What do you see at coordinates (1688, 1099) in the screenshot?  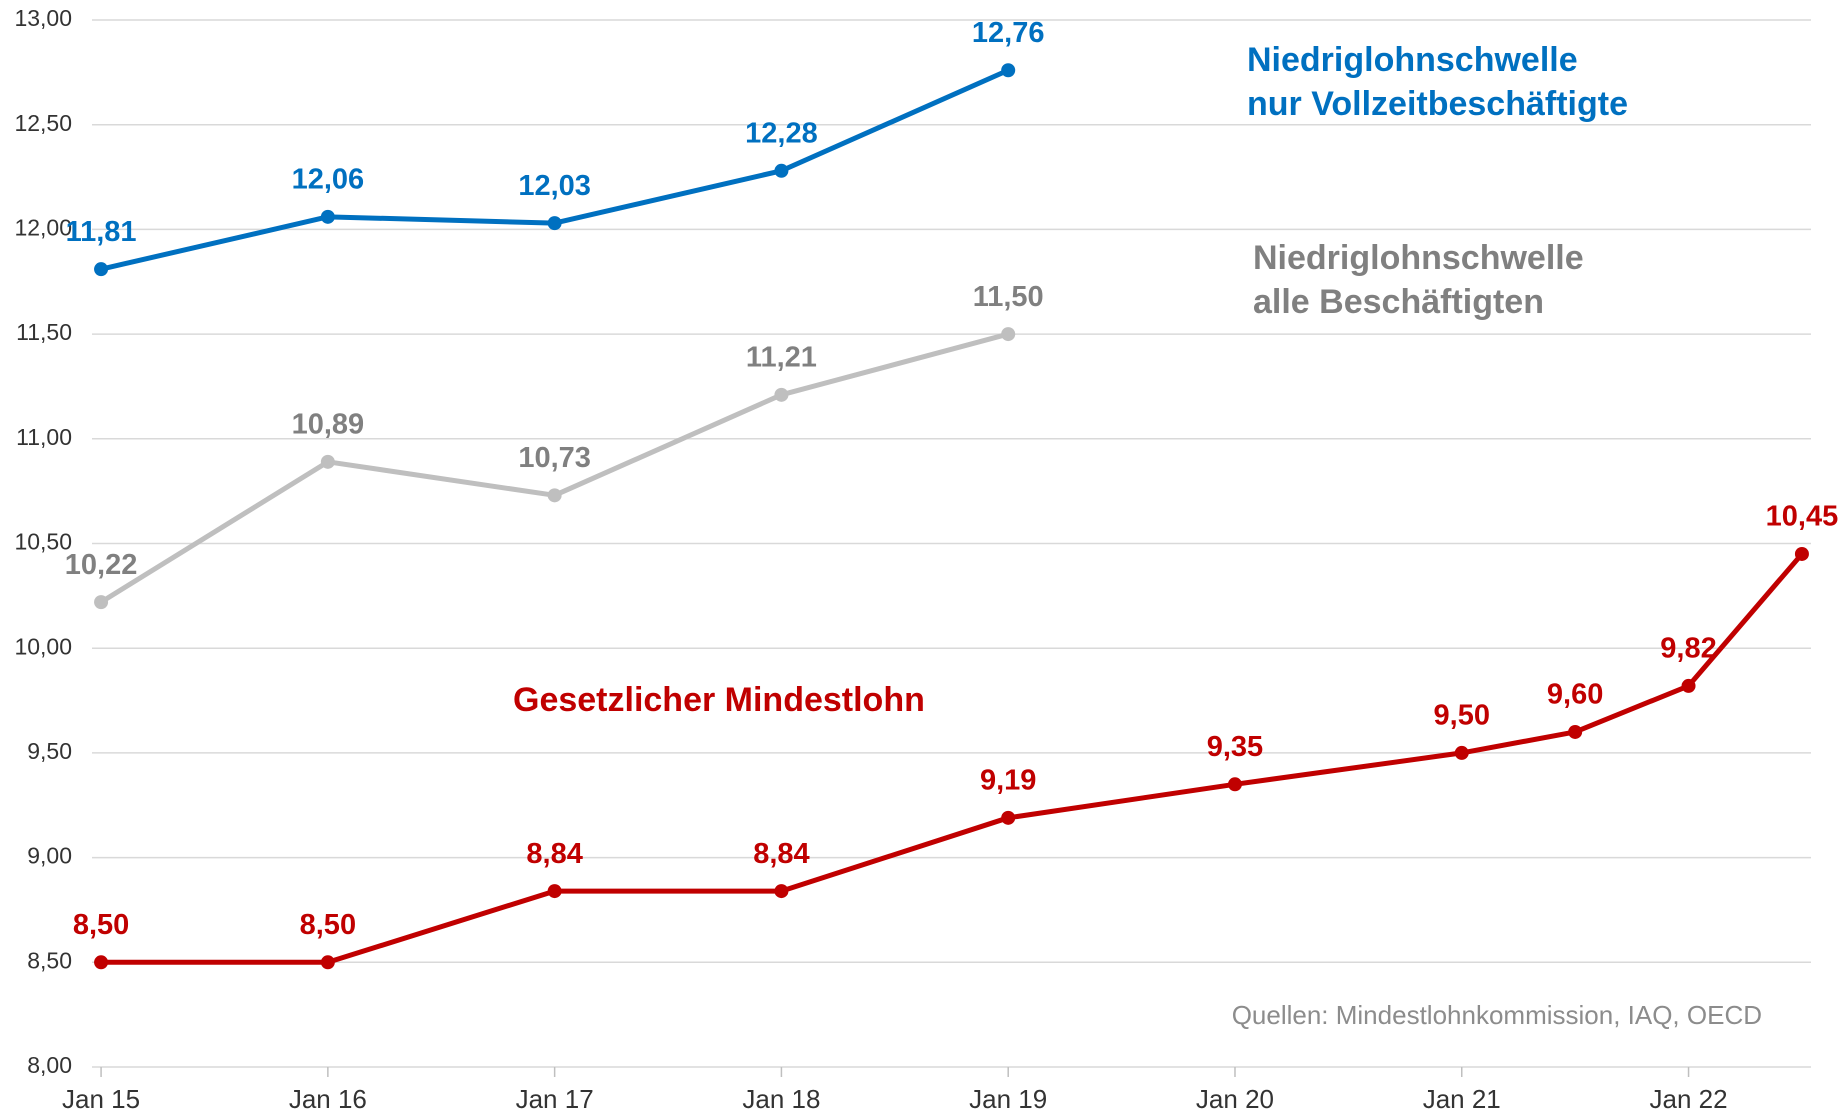 I see `x-tick-label: Jan 22` at bounding box center [1688, 1099].